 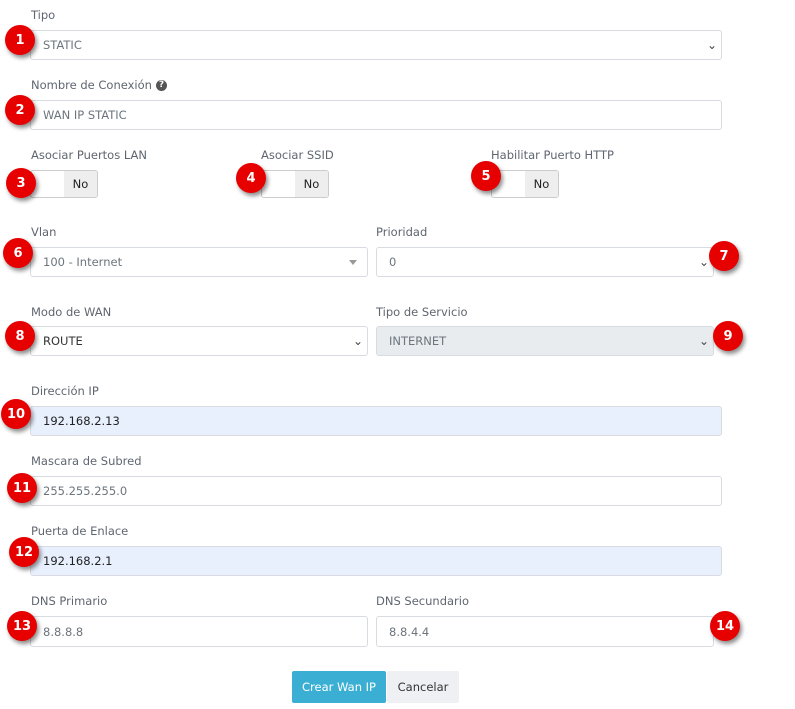 What do you see at coordinates (63, 631) in the screenshot?
I see `dns1-value: 8.8.8.8` at bounding box center [63, 631].